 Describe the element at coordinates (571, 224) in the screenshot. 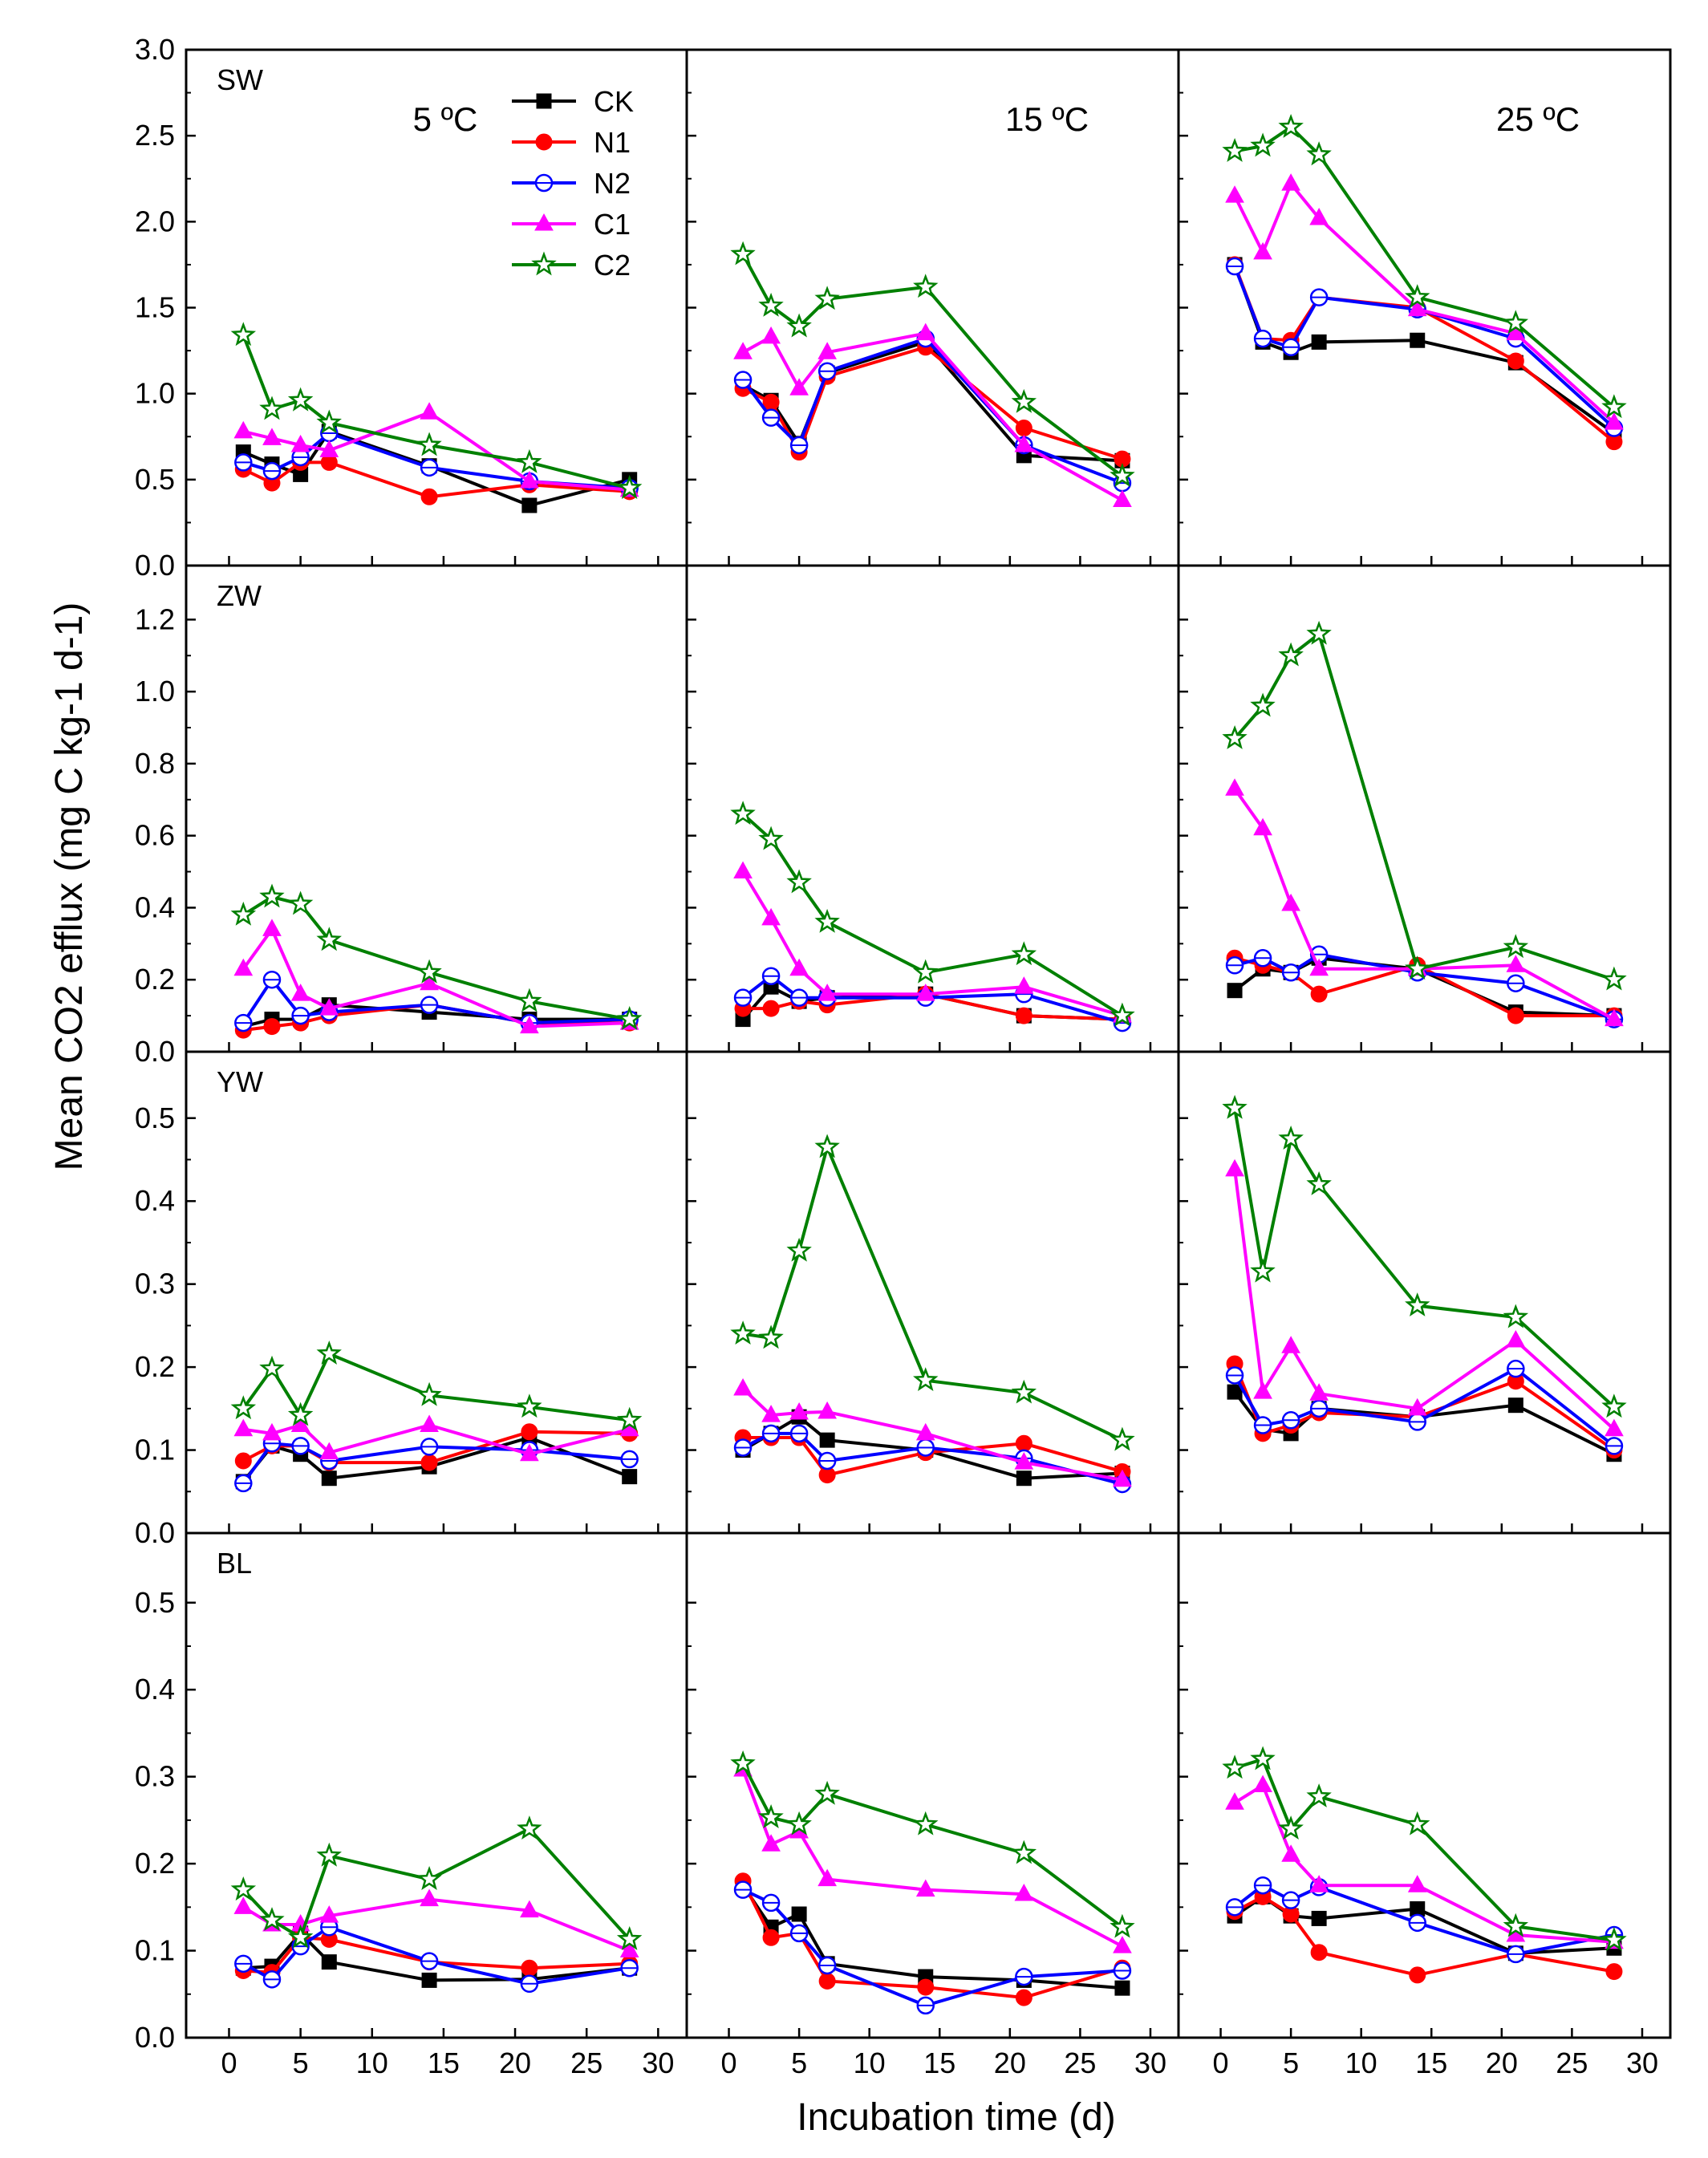

I see `legend-entry-c1: C1` at that location.